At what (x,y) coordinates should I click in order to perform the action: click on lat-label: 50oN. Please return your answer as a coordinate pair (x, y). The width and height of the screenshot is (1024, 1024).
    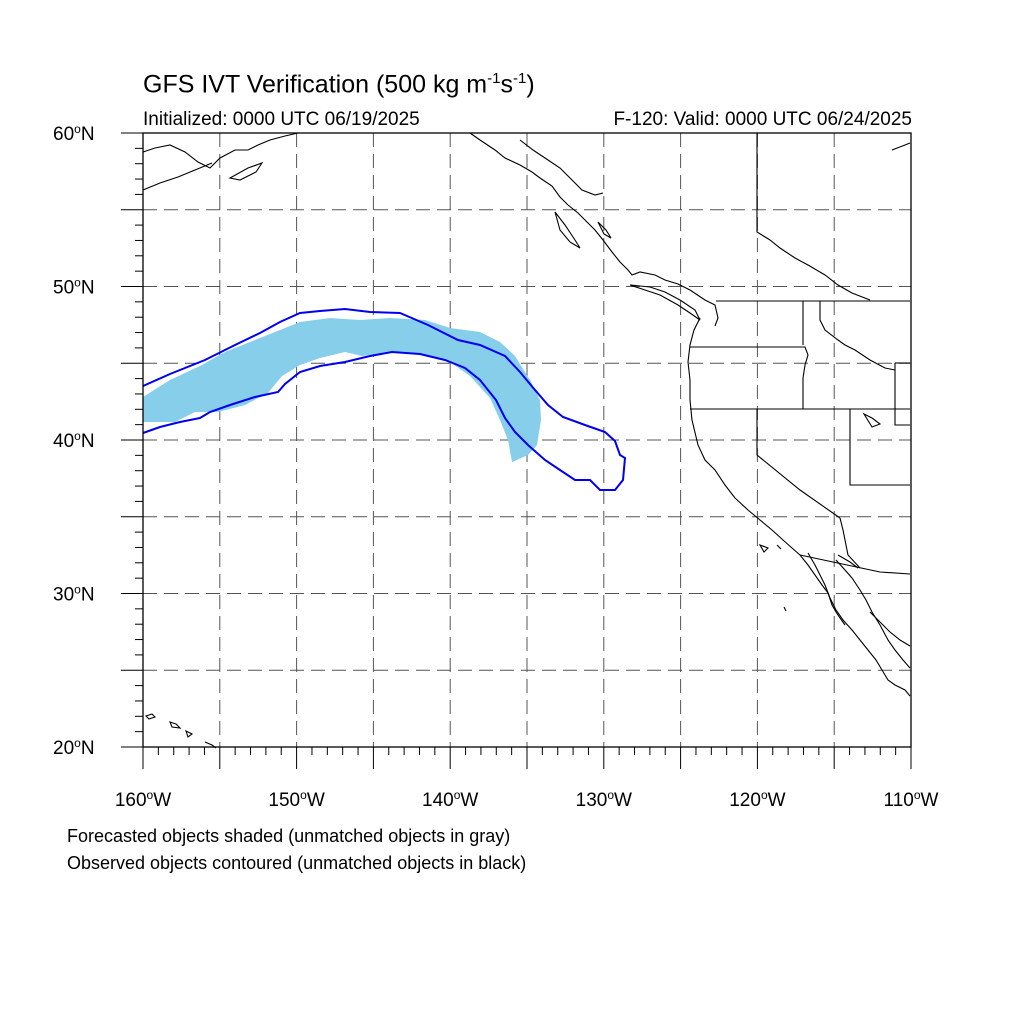
    Looking at the image, I should click on (74, 287).